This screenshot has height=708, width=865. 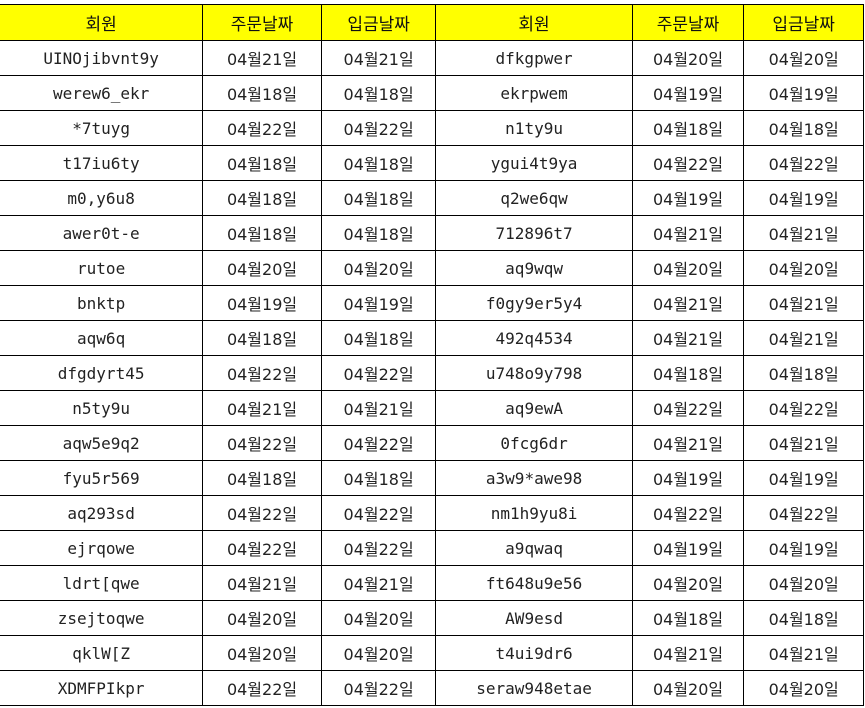 I want to click on member-cell: aq9ewA, so click(x=534, y=408).